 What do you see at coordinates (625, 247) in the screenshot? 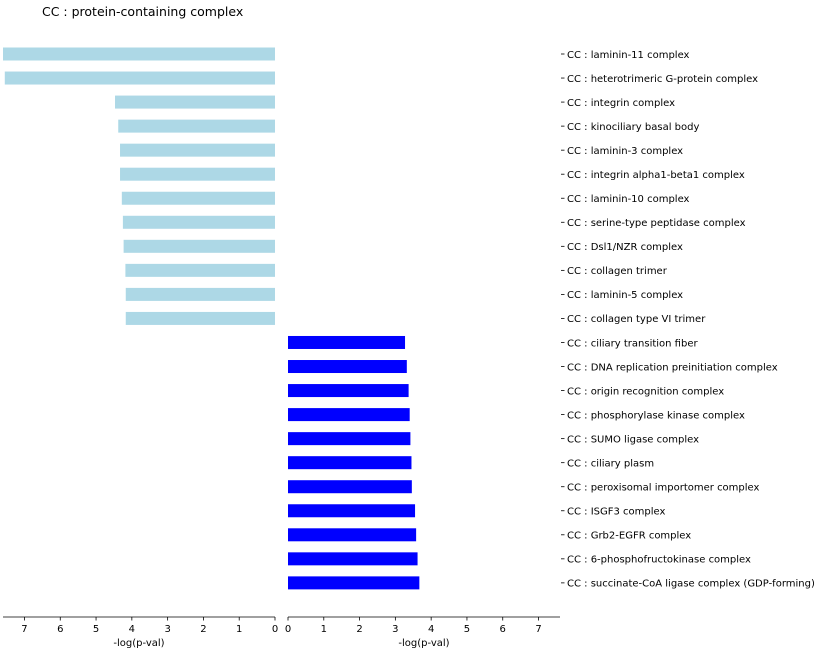
I see `category-label: CC : Dsl1/NZR complex` at bounding box center [625, 247].